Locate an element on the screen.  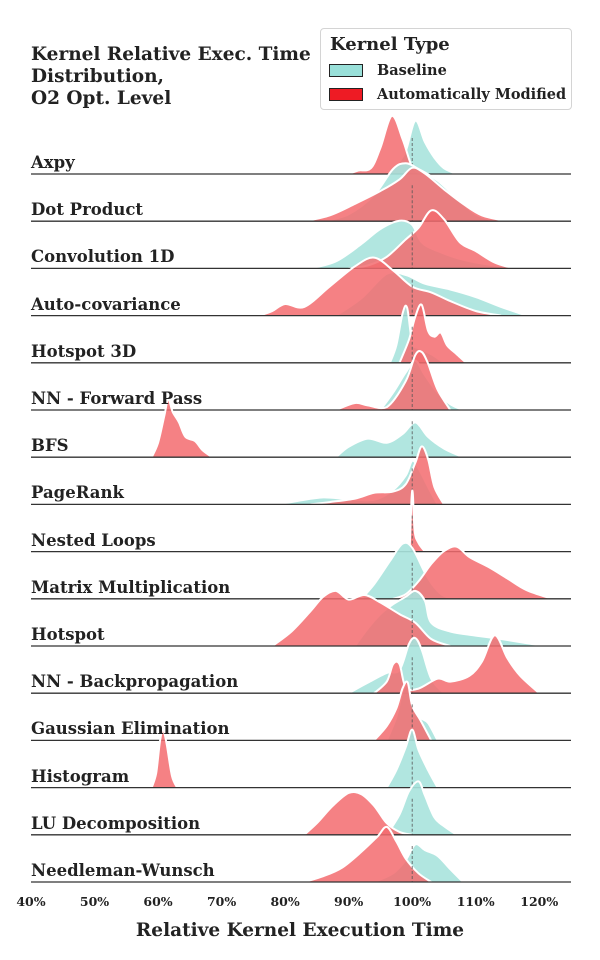
modified-area-nn-backpropagation is located at coordinates (457, 664).